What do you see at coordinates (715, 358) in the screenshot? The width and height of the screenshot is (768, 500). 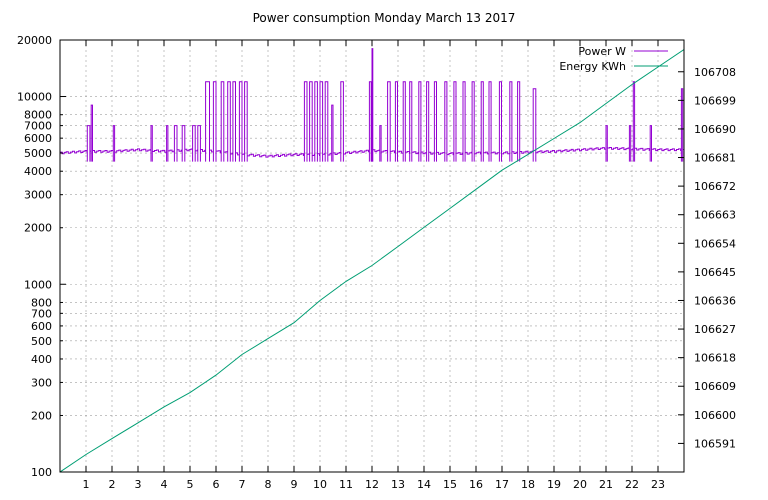 I see `y-right-tick-label: 106618` at bounding box center [715, 358].